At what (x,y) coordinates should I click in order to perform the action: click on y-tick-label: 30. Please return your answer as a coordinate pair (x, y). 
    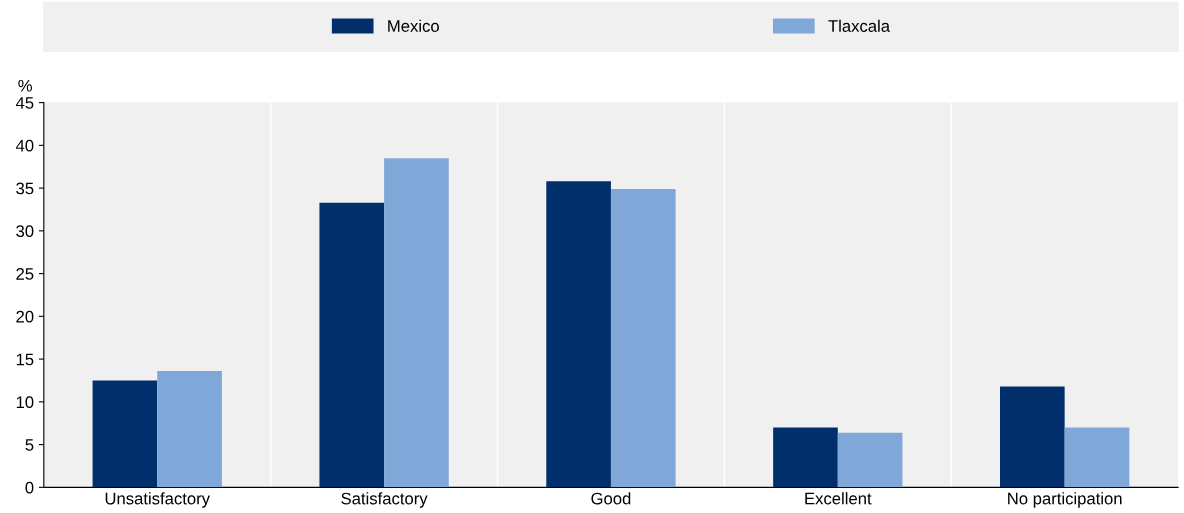
    Looking at the image, I should click on (25, 231).